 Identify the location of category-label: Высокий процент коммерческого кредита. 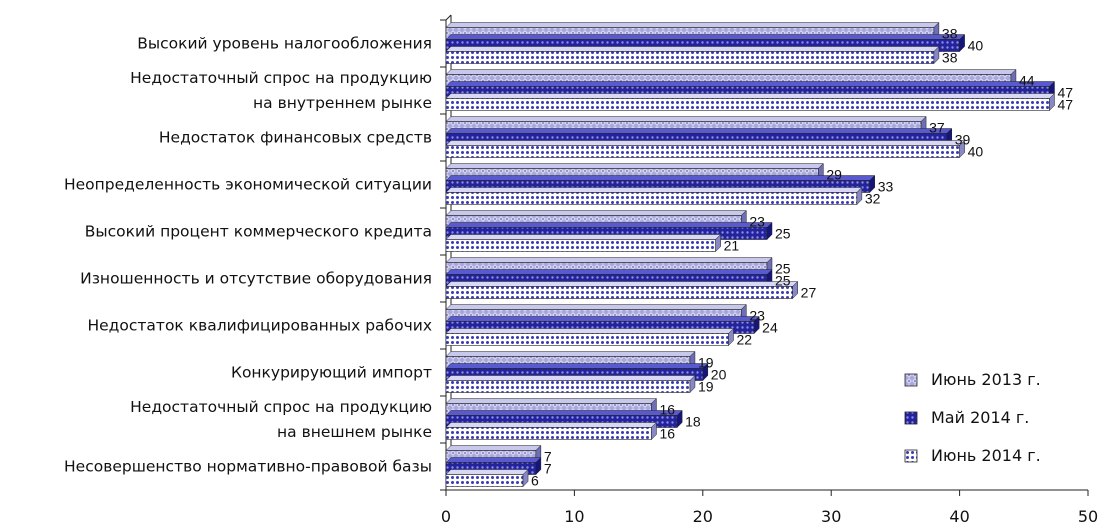
(258, 232).